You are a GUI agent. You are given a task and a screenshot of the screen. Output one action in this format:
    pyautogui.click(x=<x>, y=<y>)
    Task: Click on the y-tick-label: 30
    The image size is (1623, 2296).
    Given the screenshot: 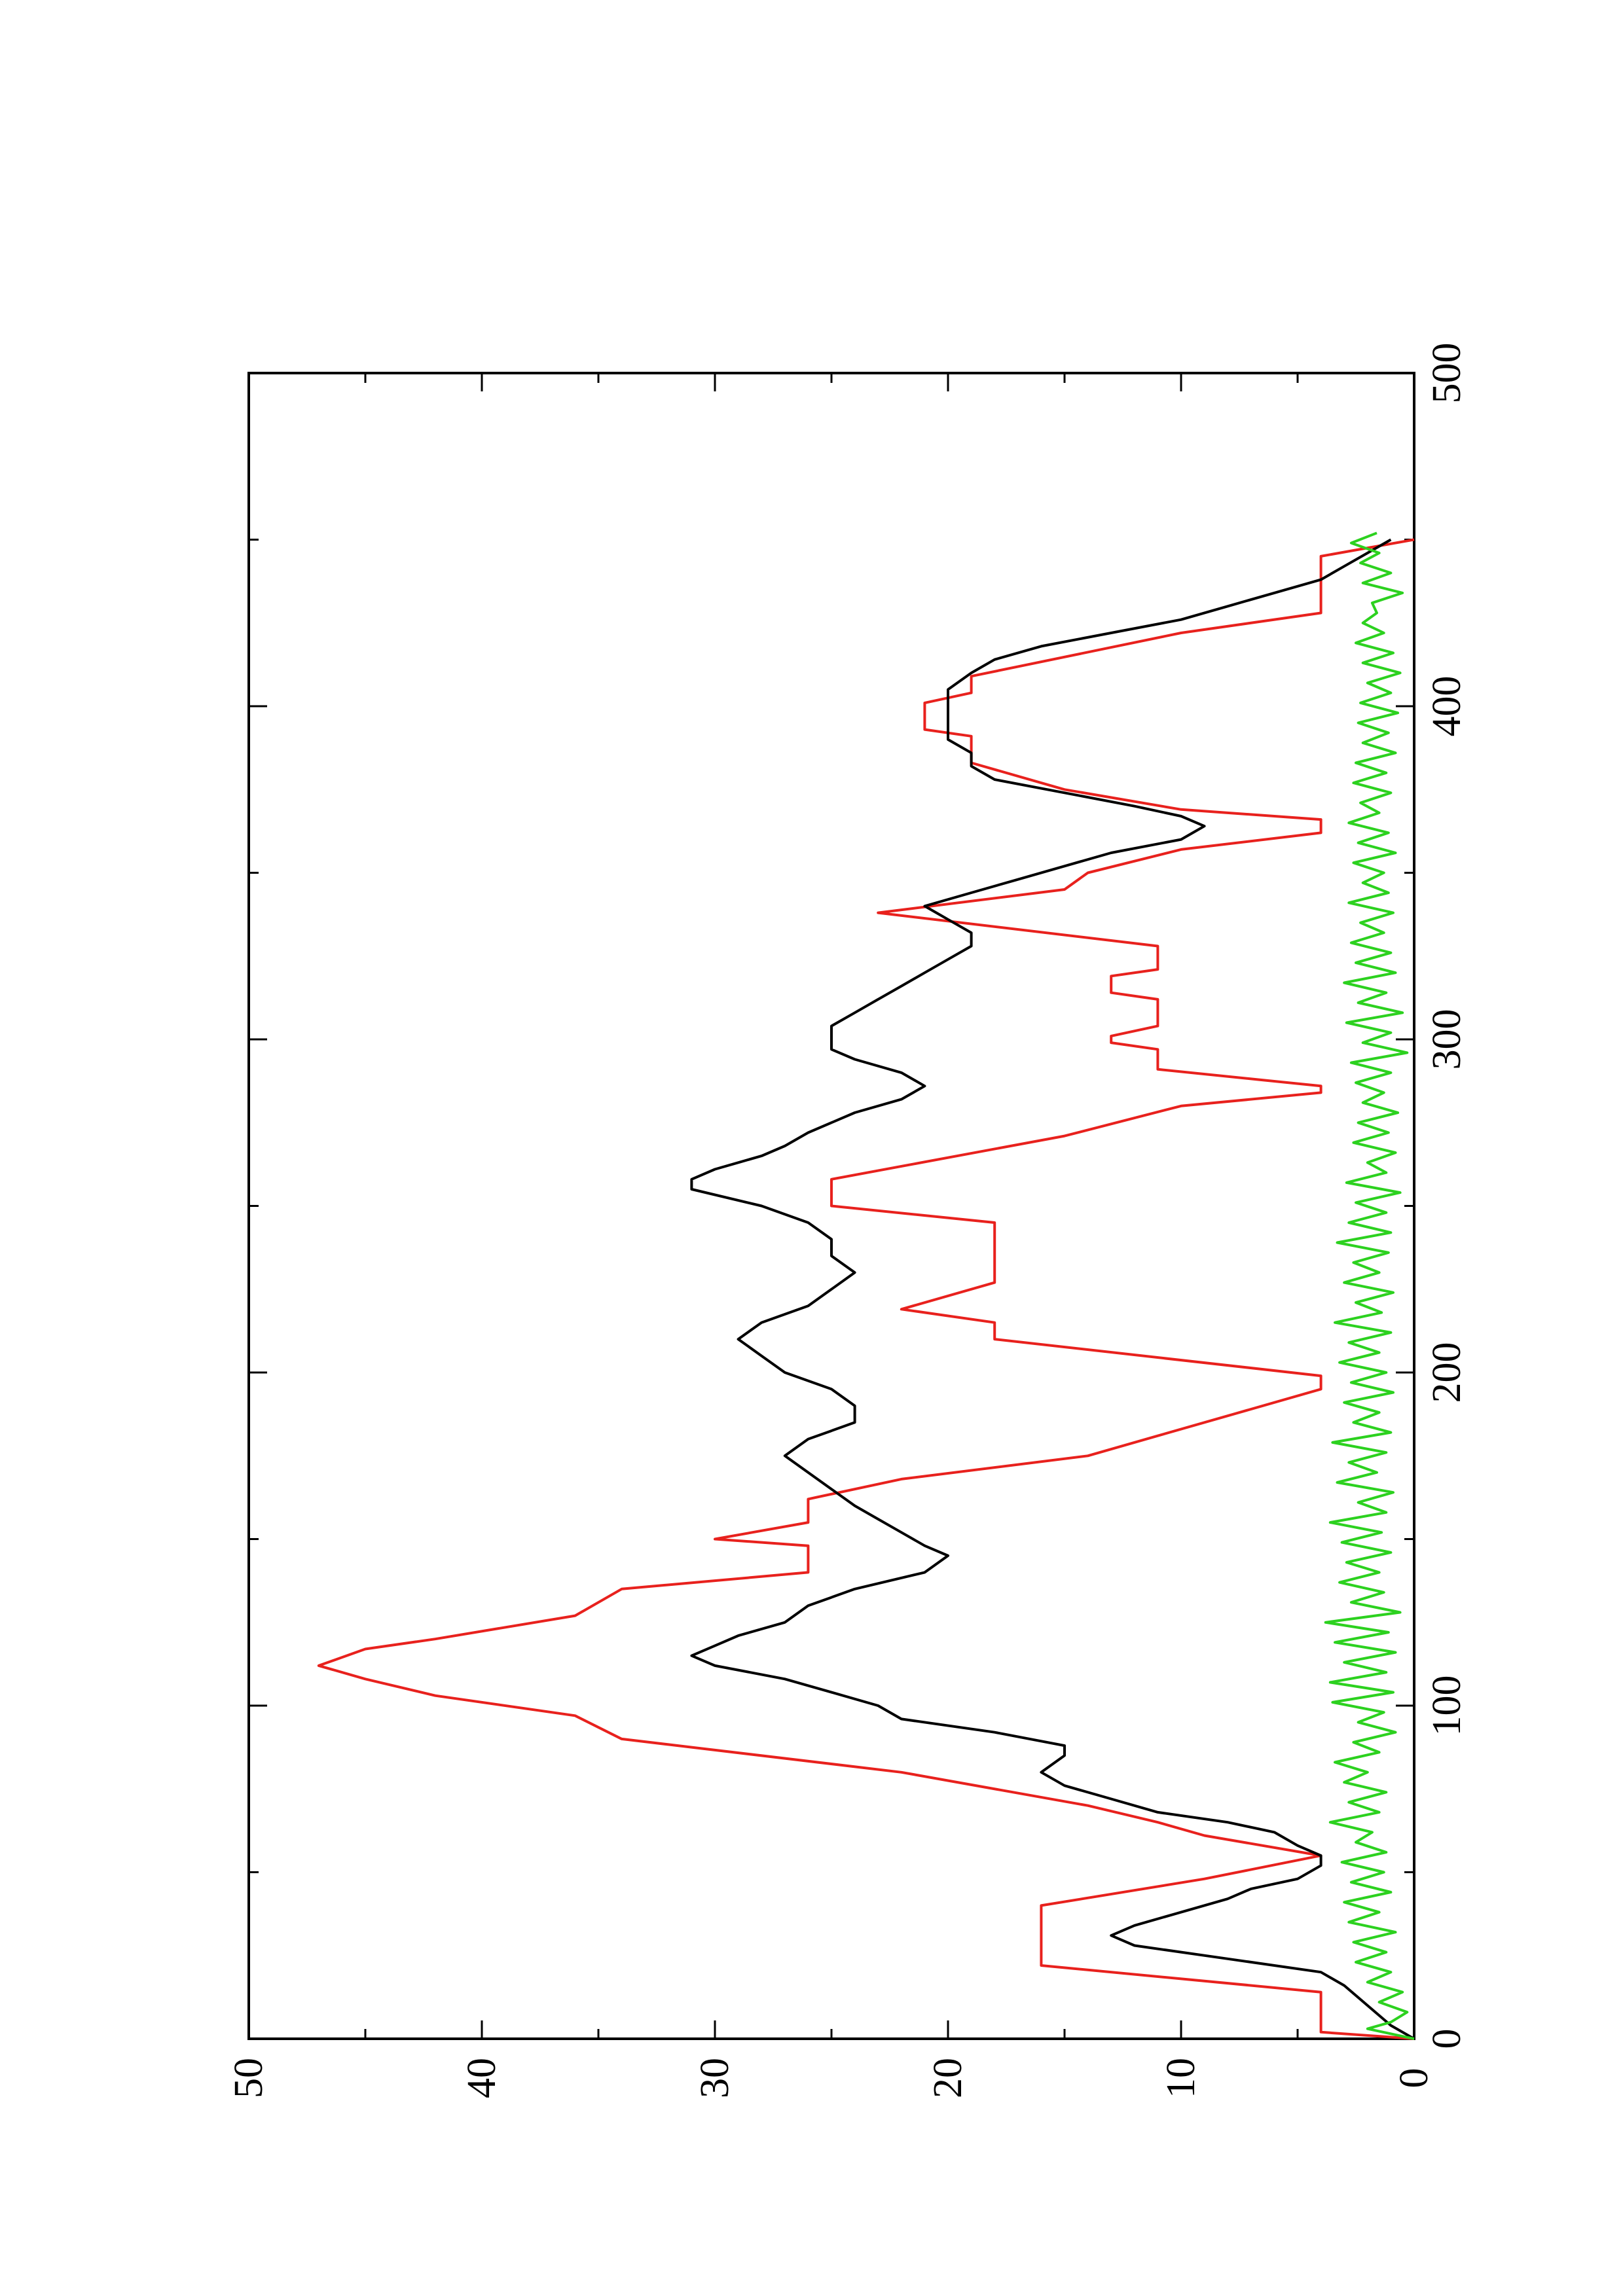 What is the action you would take?
    pyautogui.click(x=715, y=2078)
    